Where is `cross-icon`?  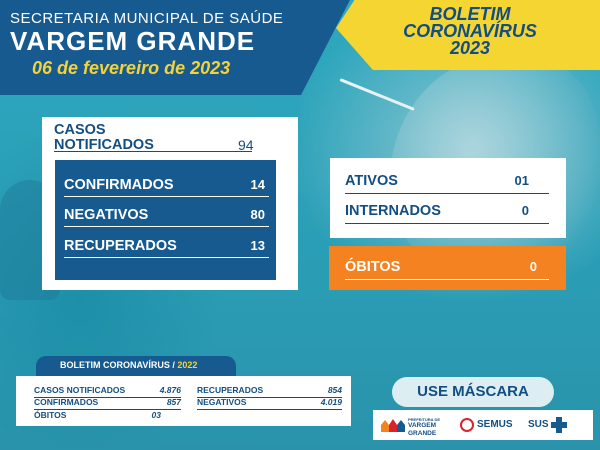 cross-icon is located at coordinates (559, 425).